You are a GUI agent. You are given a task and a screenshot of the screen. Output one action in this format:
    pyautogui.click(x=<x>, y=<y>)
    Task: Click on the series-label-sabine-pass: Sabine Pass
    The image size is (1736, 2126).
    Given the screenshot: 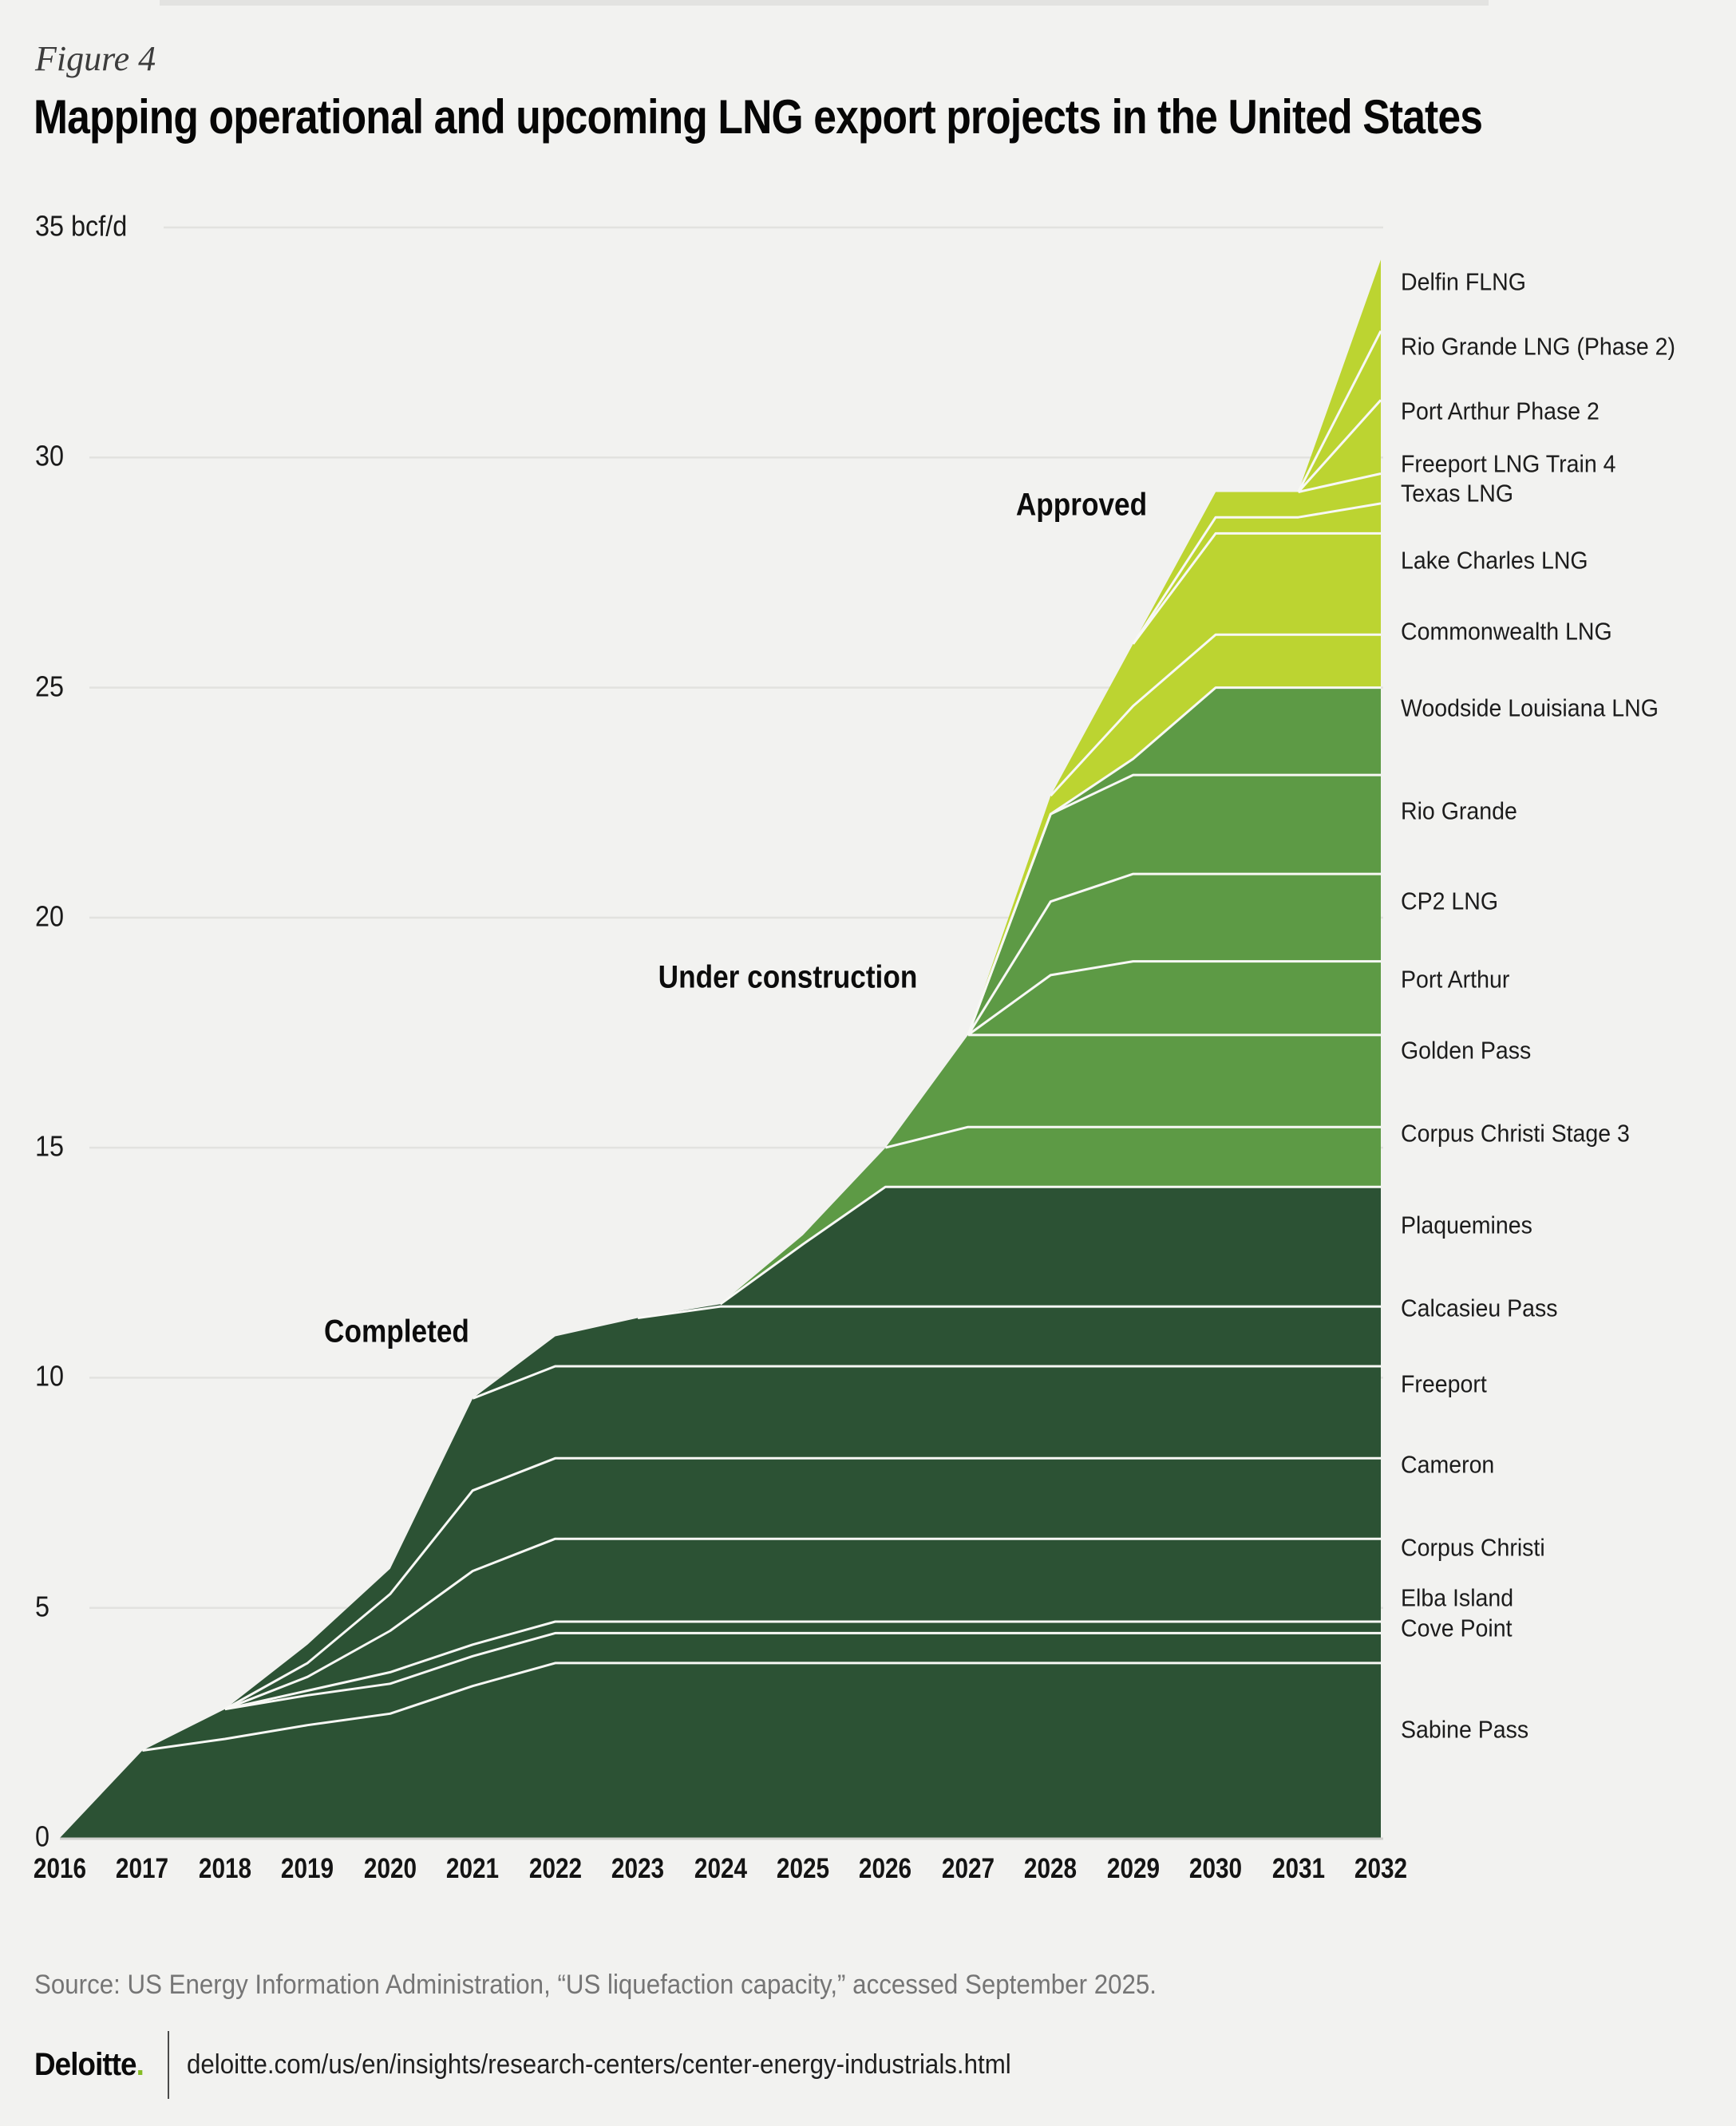 What is the action you would take?
    pyautogui.click(x=1465, y=1729)
    